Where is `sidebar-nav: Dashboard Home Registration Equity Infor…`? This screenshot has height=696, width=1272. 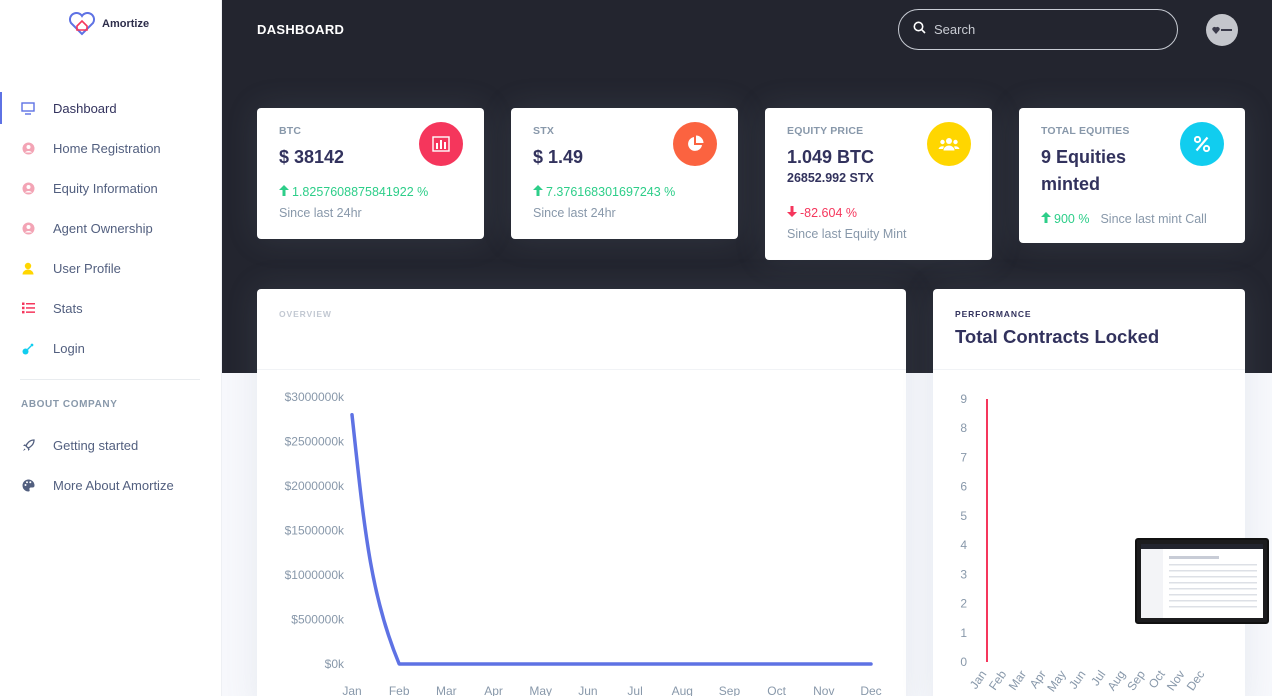
sidebar-nav: Dashboard Home Registration Equity Infor… is located at coordinates (111, 228).